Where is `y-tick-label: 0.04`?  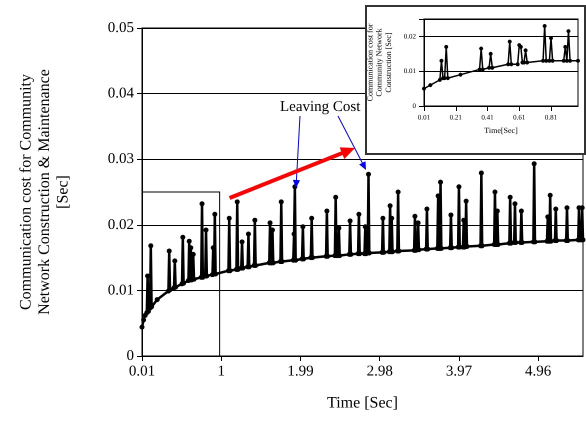
y-tick-label: 0.04 is located at coordinates (121, 94).